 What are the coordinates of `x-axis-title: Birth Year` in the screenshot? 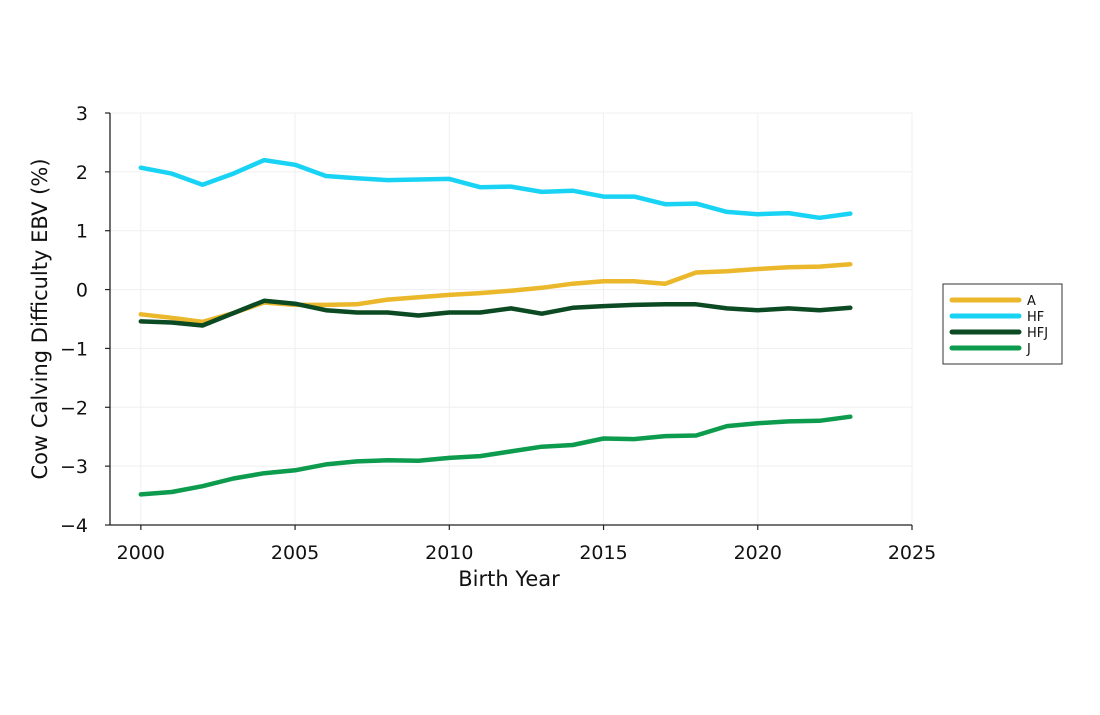 It's located at (509, 579).